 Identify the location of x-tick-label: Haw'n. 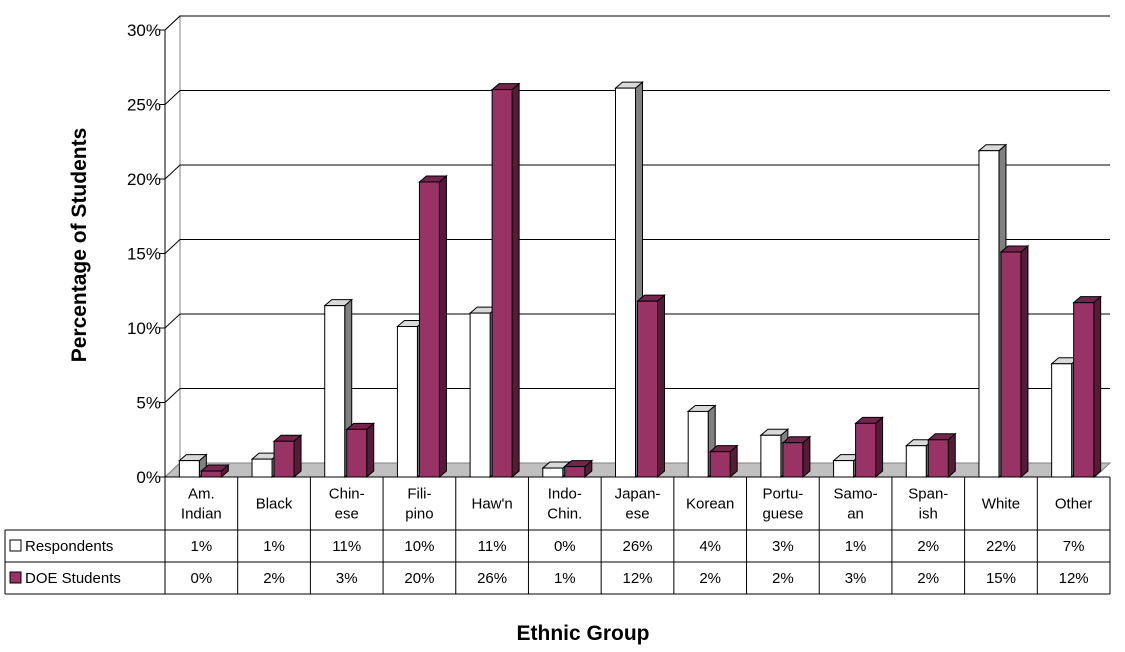
(492, 504).